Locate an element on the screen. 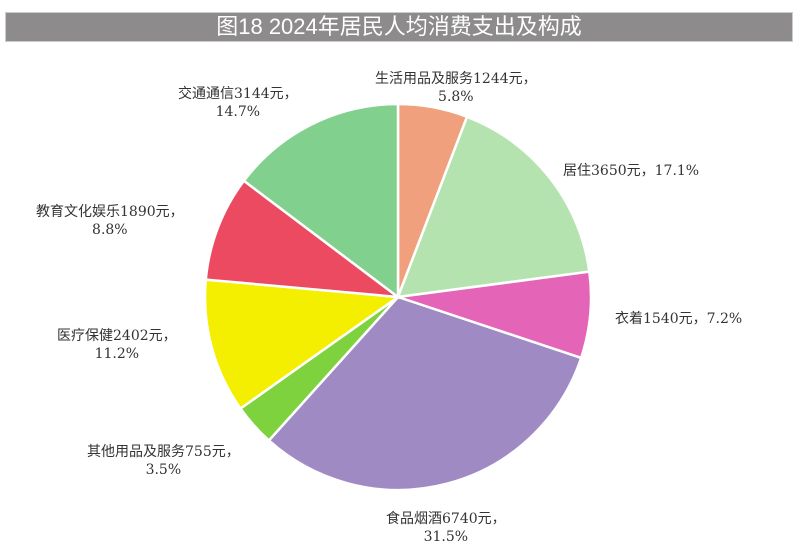  label-housing: 居住3650元，17.1% is located at coordinates (631, 171).